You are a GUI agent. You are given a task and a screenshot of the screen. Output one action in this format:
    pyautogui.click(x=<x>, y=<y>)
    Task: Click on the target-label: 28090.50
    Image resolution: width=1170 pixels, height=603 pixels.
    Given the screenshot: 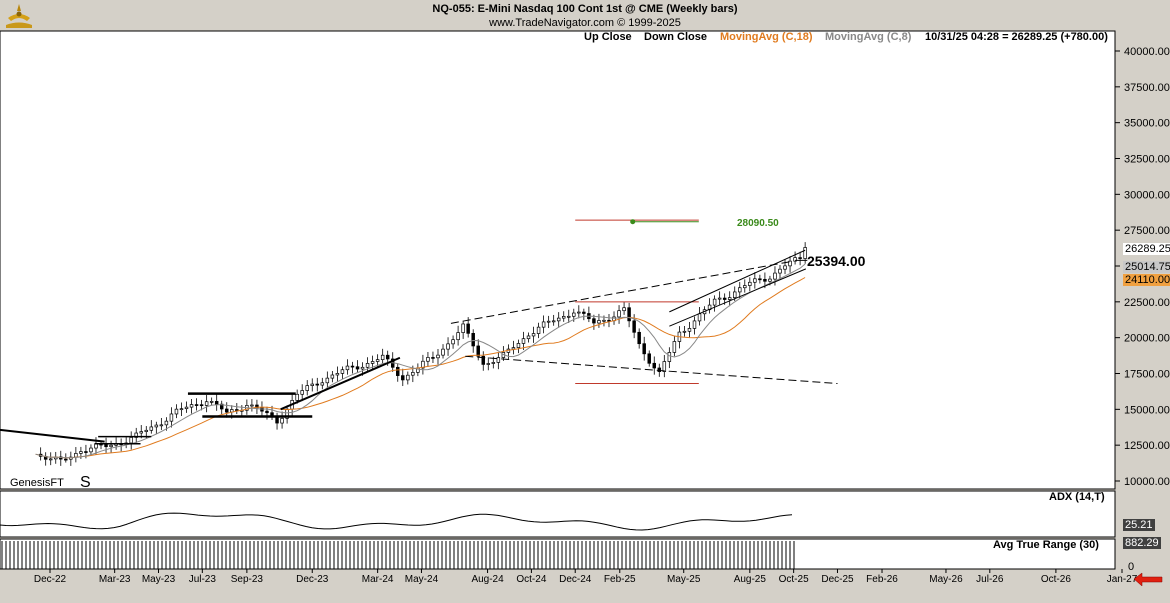 What is the action you would take?
    pyautogui.click(x=758, y=223)
    